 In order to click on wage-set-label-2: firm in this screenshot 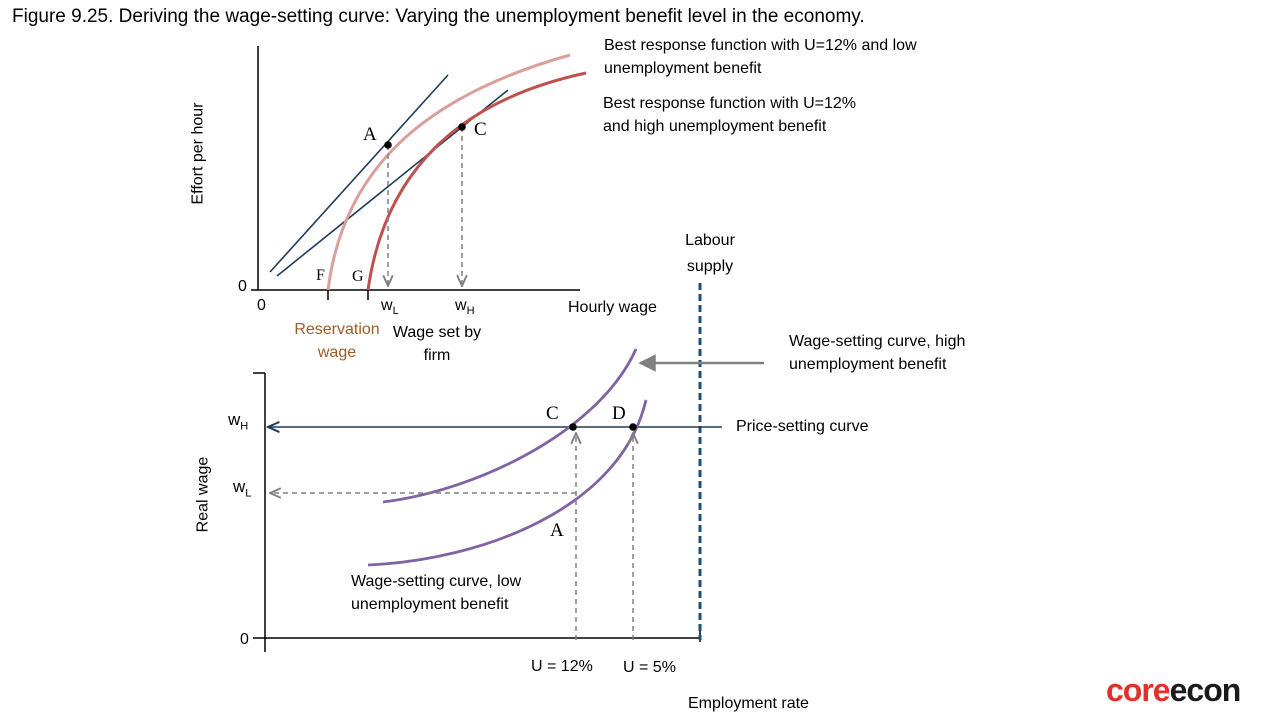, I will do `click(437, 355)`.